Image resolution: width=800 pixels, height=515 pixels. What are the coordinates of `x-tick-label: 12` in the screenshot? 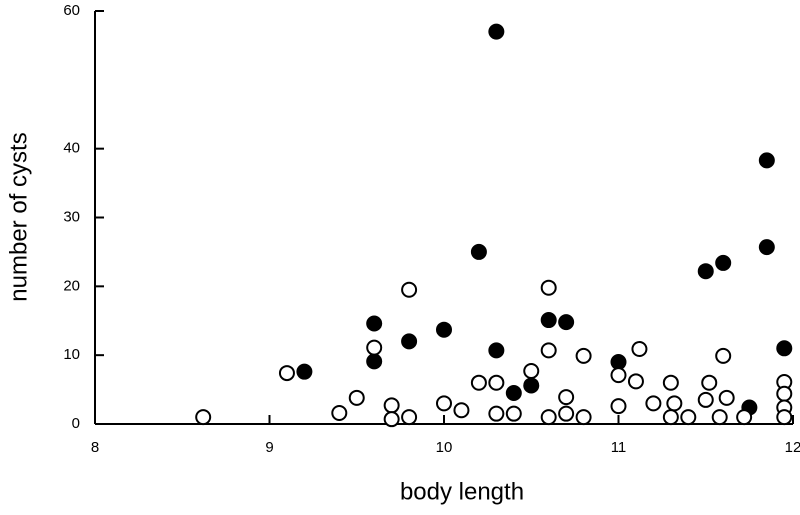 It's located at (792, 447).